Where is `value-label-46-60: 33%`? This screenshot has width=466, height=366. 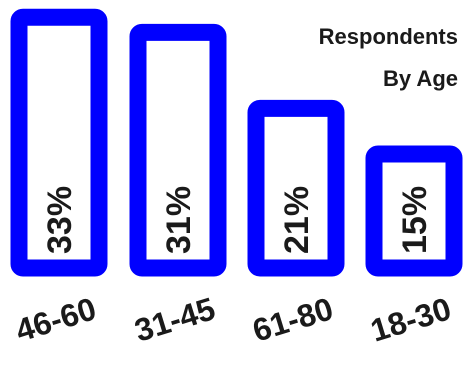 value-label-46-60: 33% is located at coordinates (60, 220).